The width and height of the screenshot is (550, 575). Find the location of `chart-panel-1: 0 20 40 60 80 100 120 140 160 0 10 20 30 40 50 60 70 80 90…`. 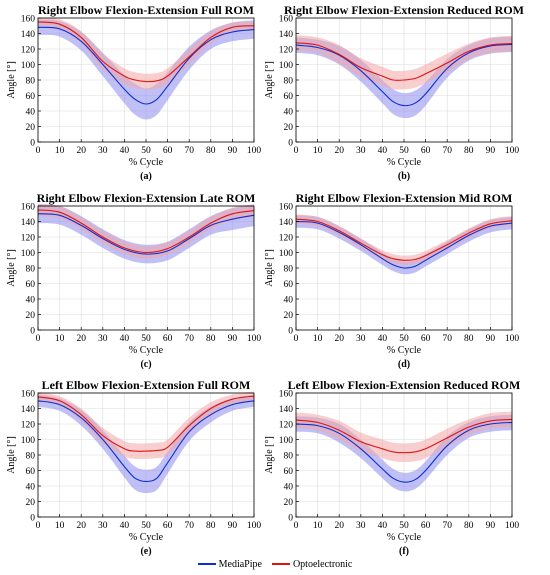

chart-panel-1: 0 20 40 60 80 100 120 140 160 0 10 20 30 40 50 60 70 80 90… is located at coordinates (394, 92).